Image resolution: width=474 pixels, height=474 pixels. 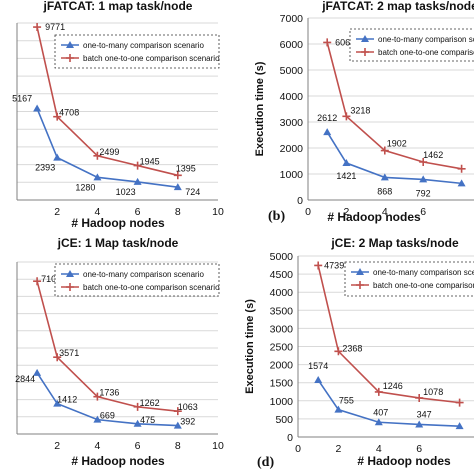 What do you see at coordinates (22, 99) in the screenshot?
I see `data-label: 5167` at bounding box center [22, 99].